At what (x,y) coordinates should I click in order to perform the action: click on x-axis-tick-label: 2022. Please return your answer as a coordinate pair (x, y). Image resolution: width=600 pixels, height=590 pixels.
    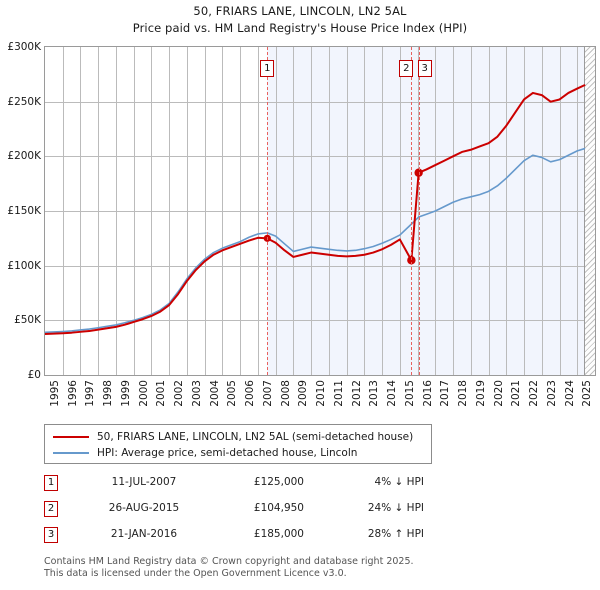
    Looking at the image, I should click on (534, 393).